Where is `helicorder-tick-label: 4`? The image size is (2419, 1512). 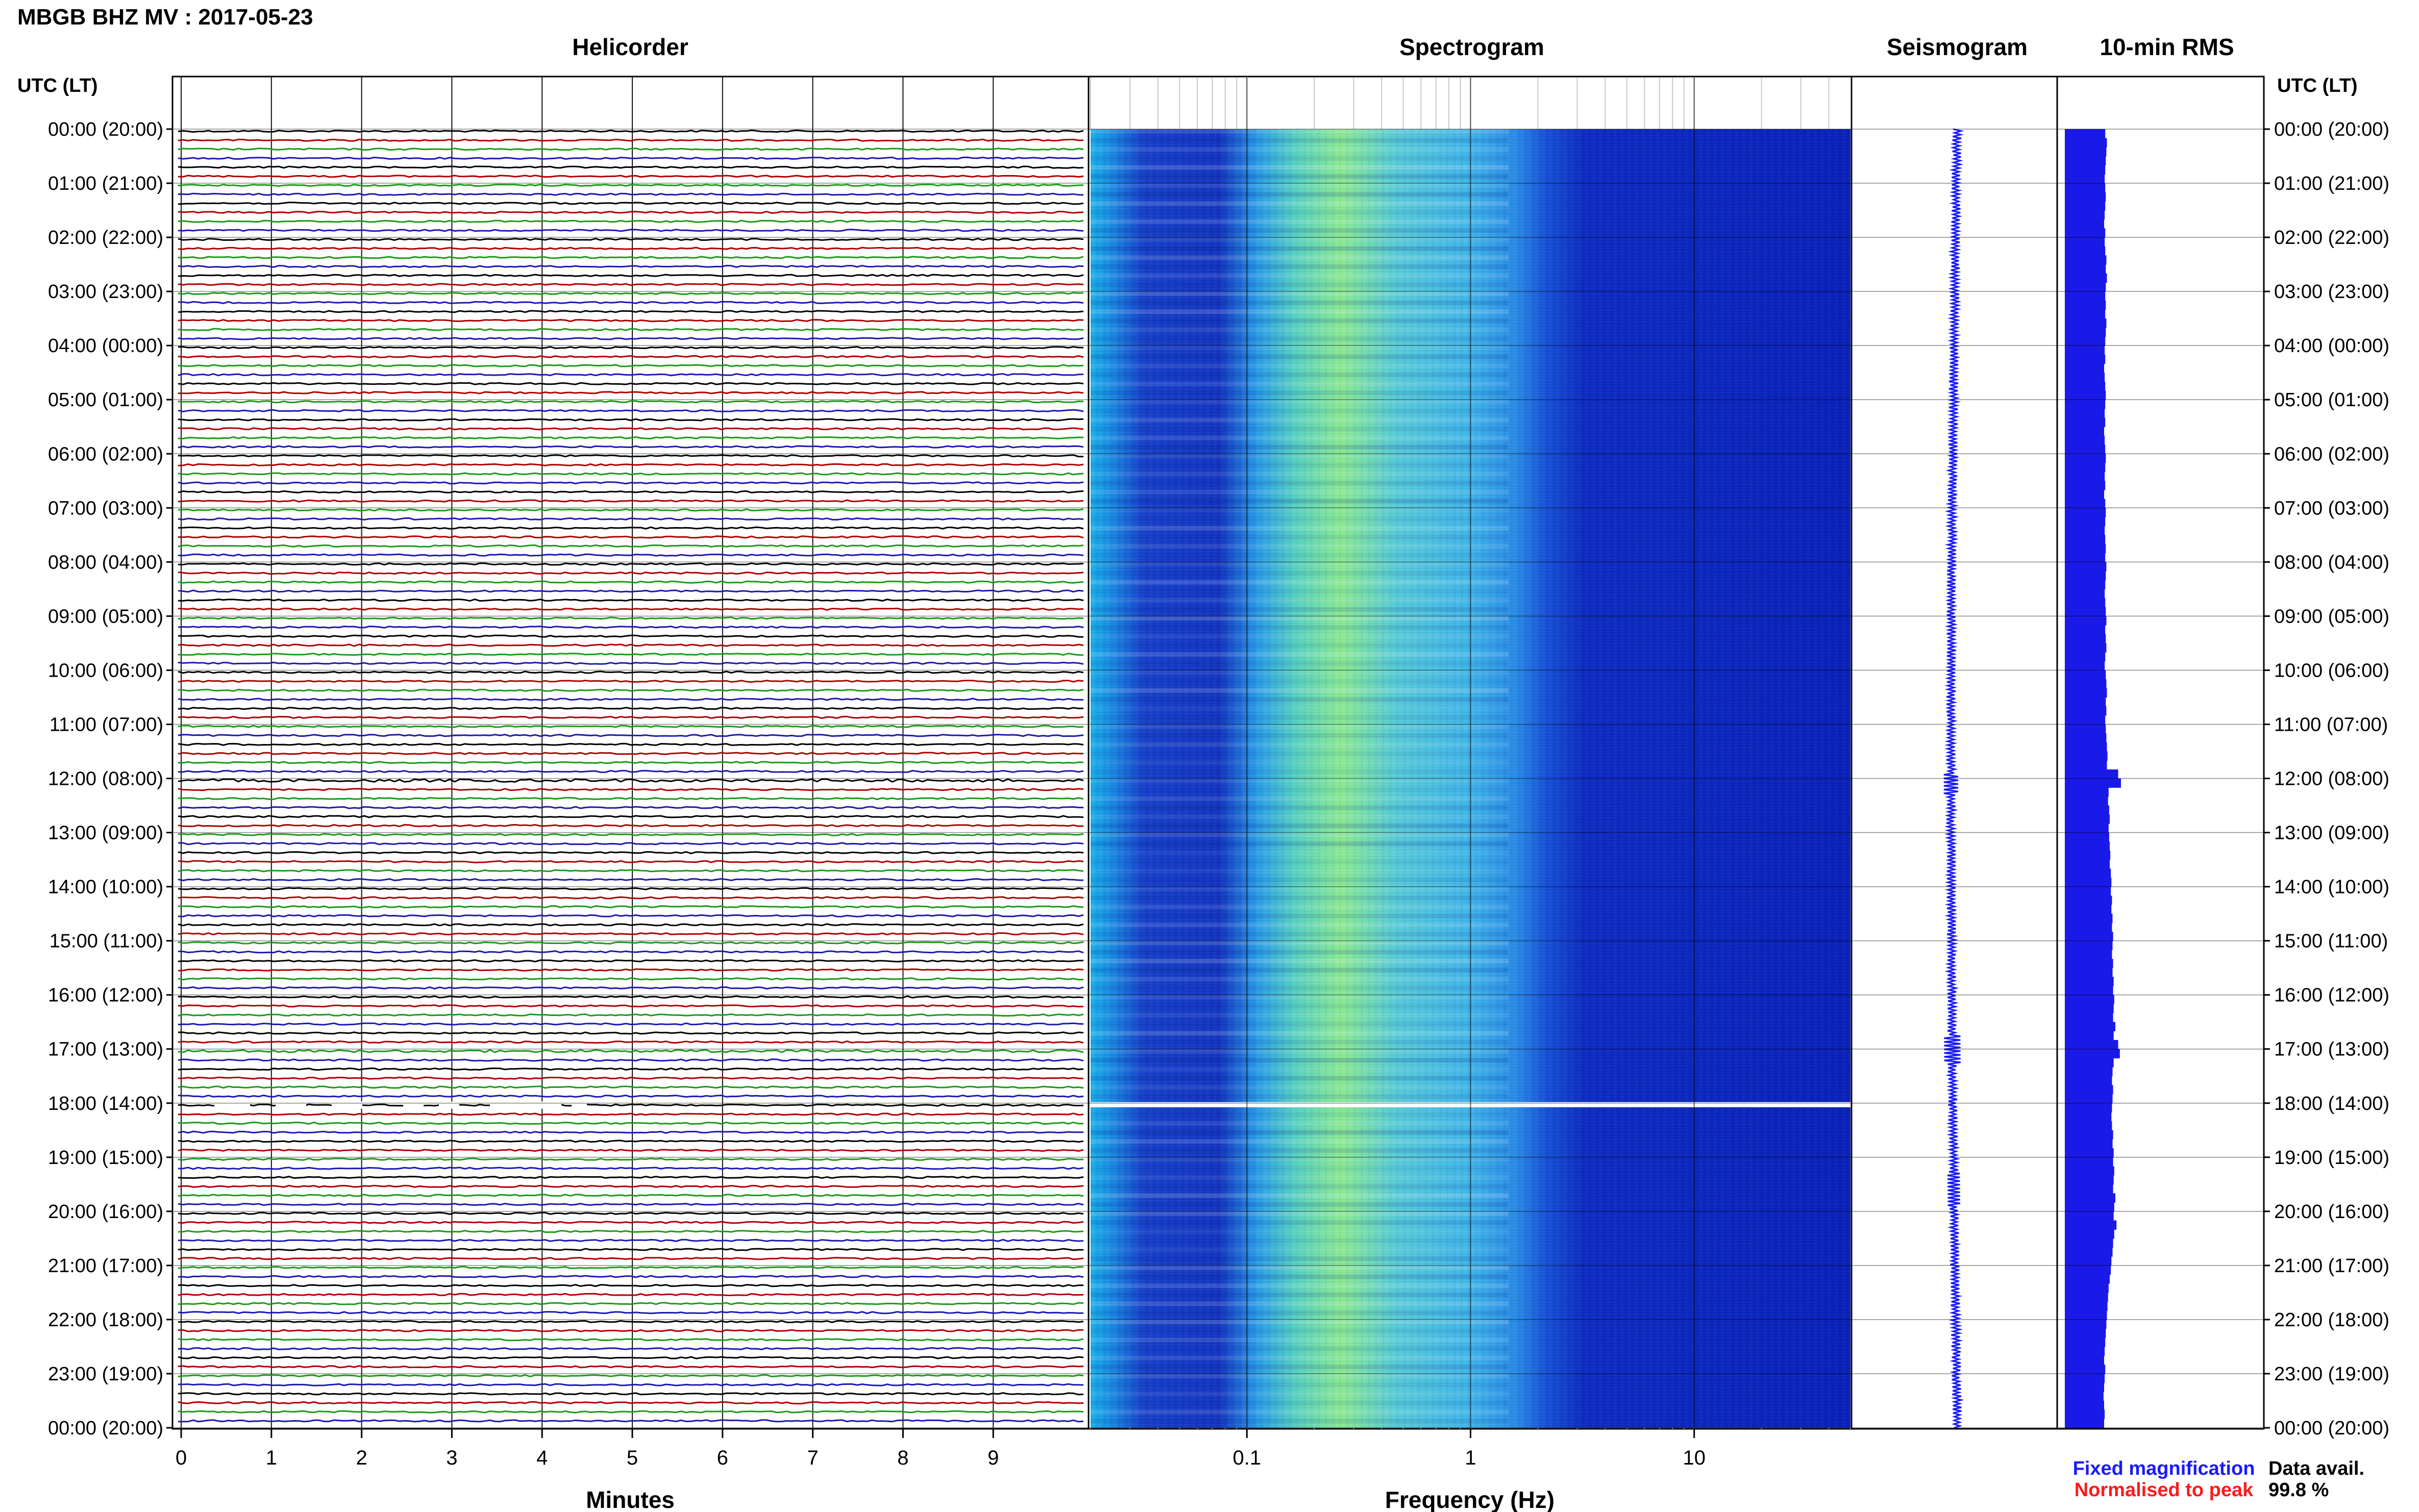 helicorder-tick-label: 4 is located at coordinates (542, 1458).